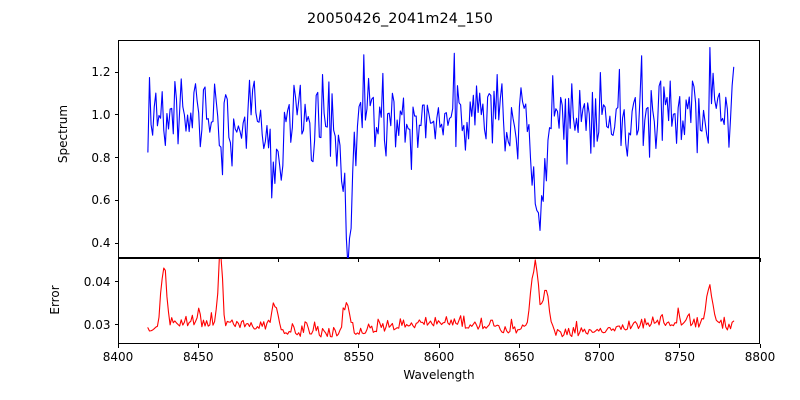 Image resolution: width=800 pixels, height=400 pixels. What do you see at coordinates (97, 324) in the screenshot?
I see `y-tick-label: 0.03` at bounding box center [97, 324].